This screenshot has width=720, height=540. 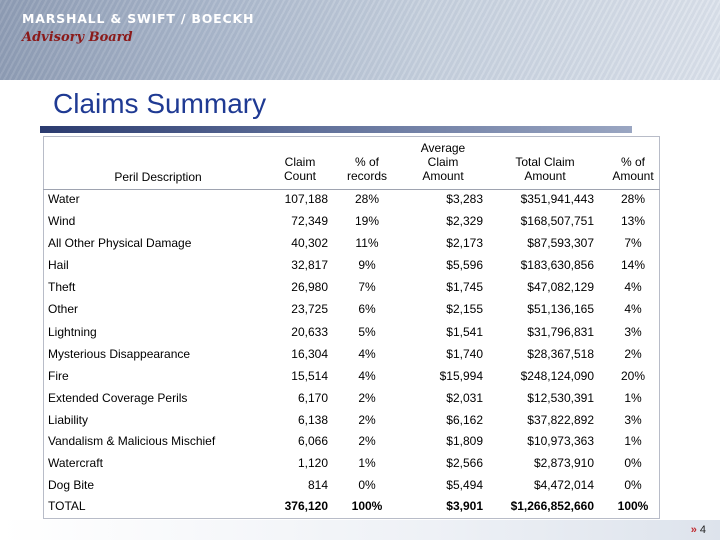 What do you see at coordinates (360, 530) in the screenshot?
I see `footer-bar` at bounding box center [360, 530].